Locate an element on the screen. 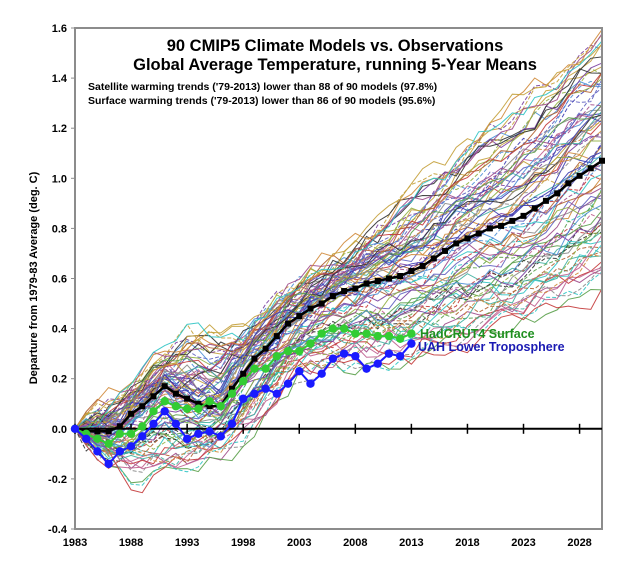  y-tick-label: 0.6 is located at coordinates (59, 280).